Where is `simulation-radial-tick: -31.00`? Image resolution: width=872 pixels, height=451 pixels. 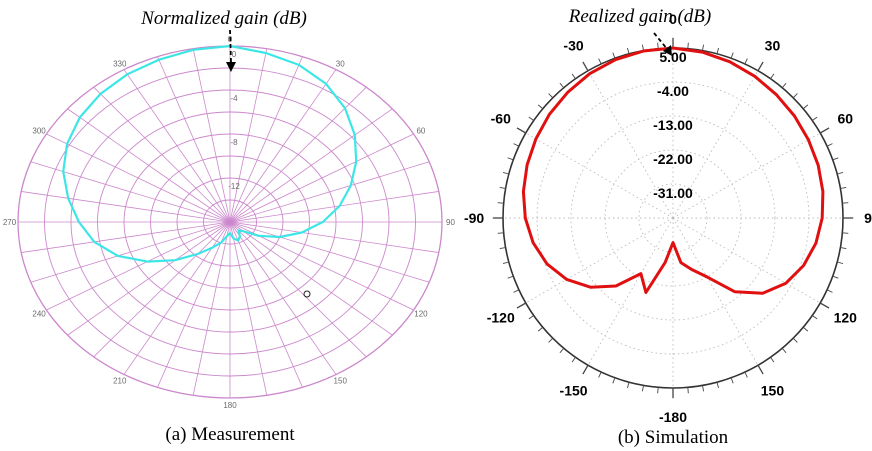
simulation-radial-tick: -31.00 is located at coordinates (673, 193).